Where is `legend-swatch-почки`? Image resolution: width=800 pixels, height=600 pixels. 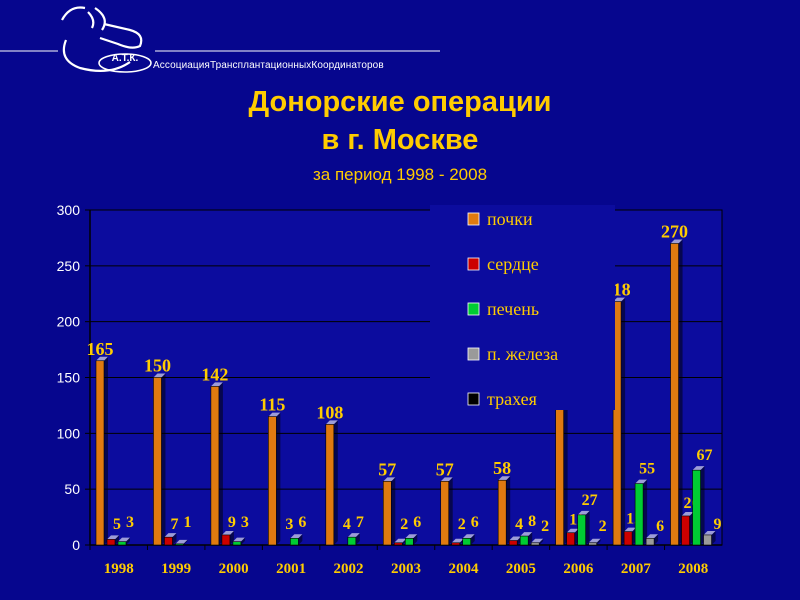
legend-swatch-почки is located at coordinates (473, 219).